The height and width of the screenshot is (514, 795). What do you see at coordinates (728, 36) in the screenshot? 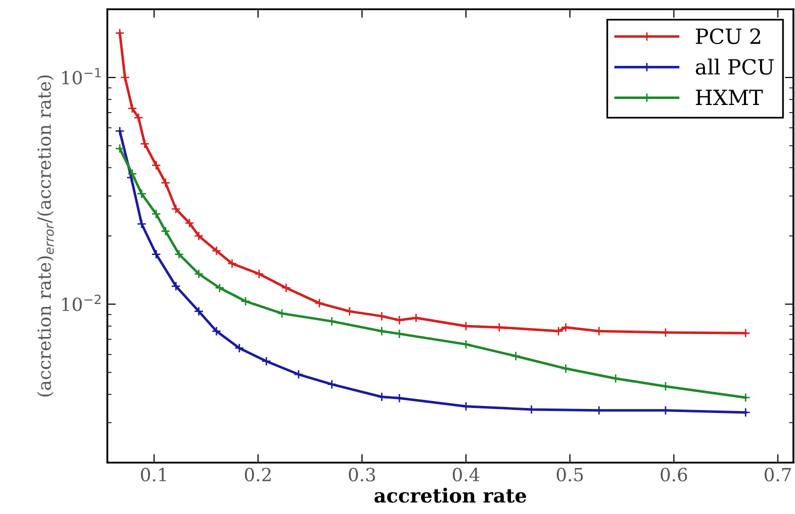
I see `legend-label: PCU 2` at bounding box center [728, 36].